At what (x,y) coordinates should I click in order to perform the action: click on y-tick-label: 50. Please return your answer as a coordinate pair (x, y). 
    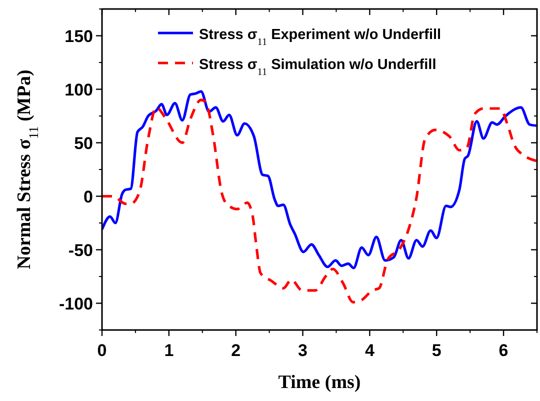
    Looking at the image, I should click on (83, 143).